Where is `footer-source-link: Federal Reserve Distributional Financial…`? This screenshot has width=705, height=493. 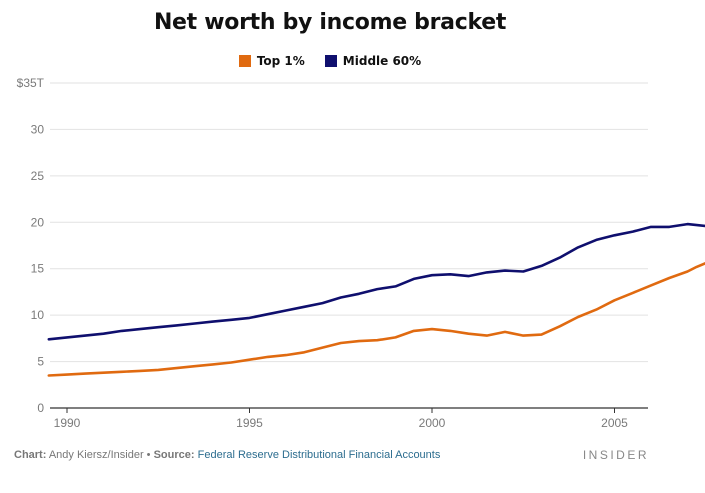
footer-source-link: Federal Reserve Distributional Financial… is located at coordinates (319, 455).